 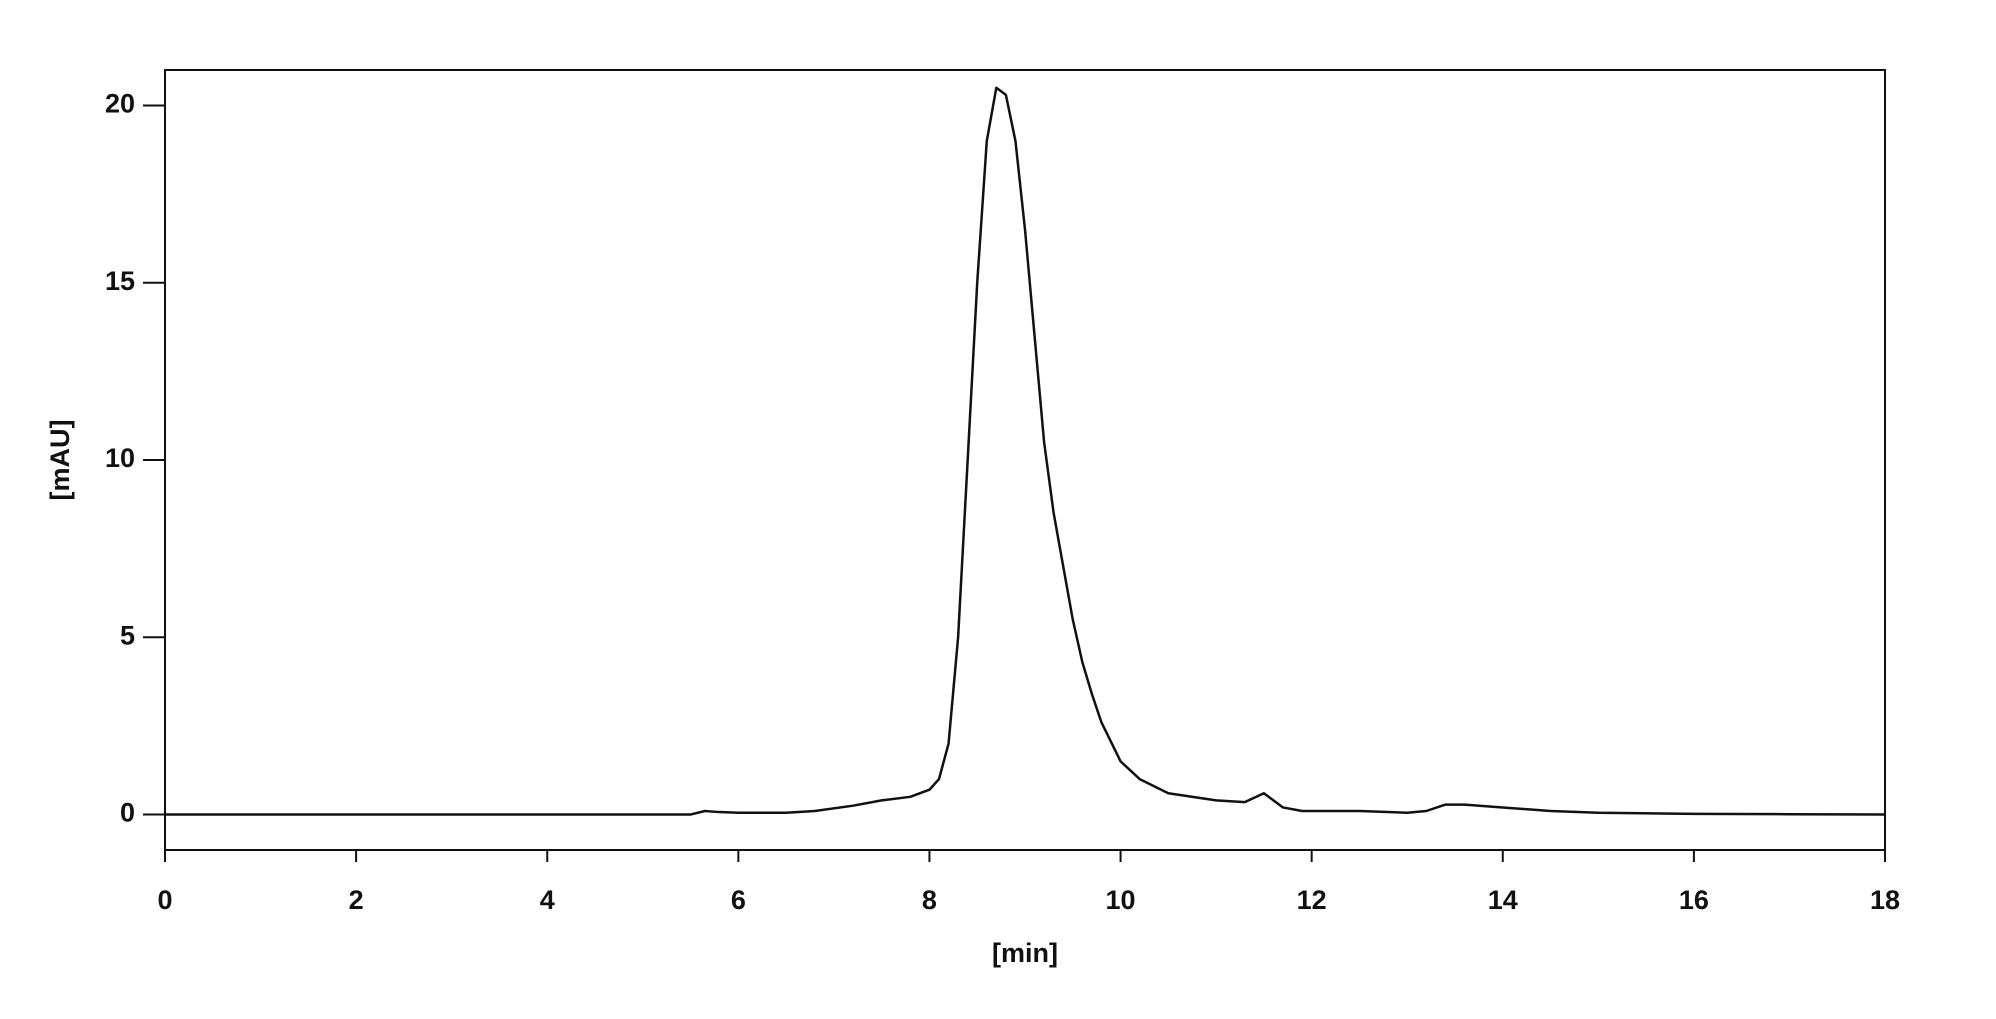 I want to click on x-tick-label: 0, so click(x=164, y=900).